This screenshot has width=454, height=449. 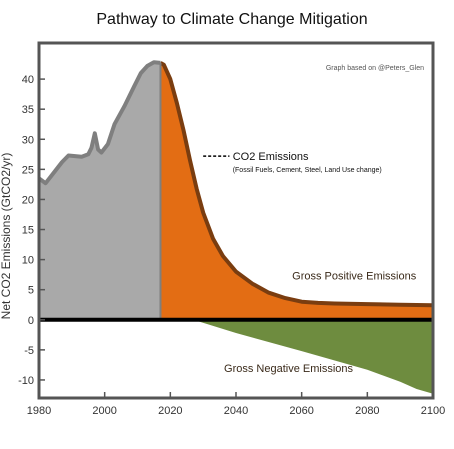 What do you see at coordinates (104, 411) in the screenshot?
I see `x-tick-label: 2000` at bounding box center [104, 411].